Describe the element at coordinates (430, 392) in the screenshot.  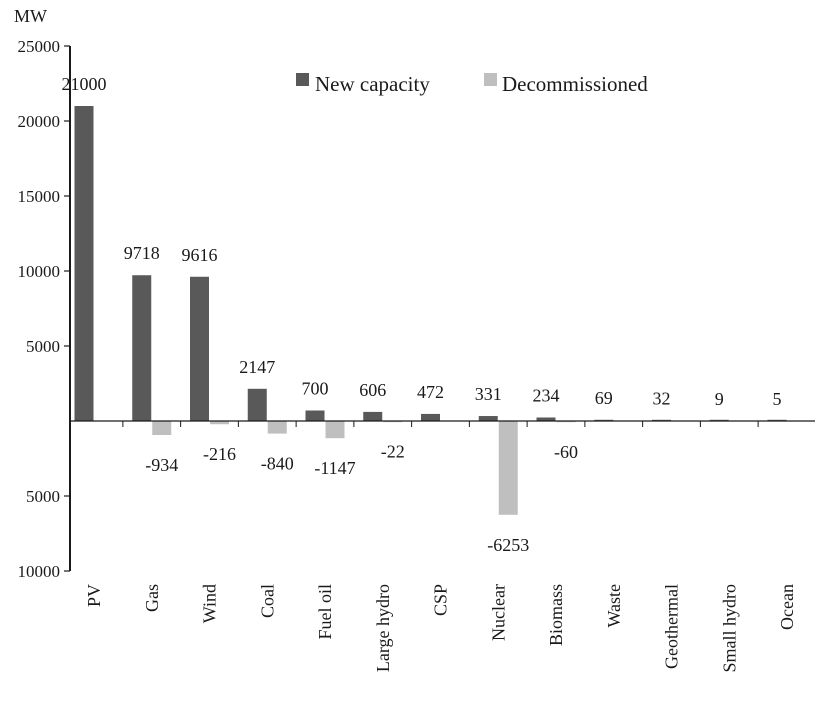
I see `data-label-new-capacity: 472` at that location.